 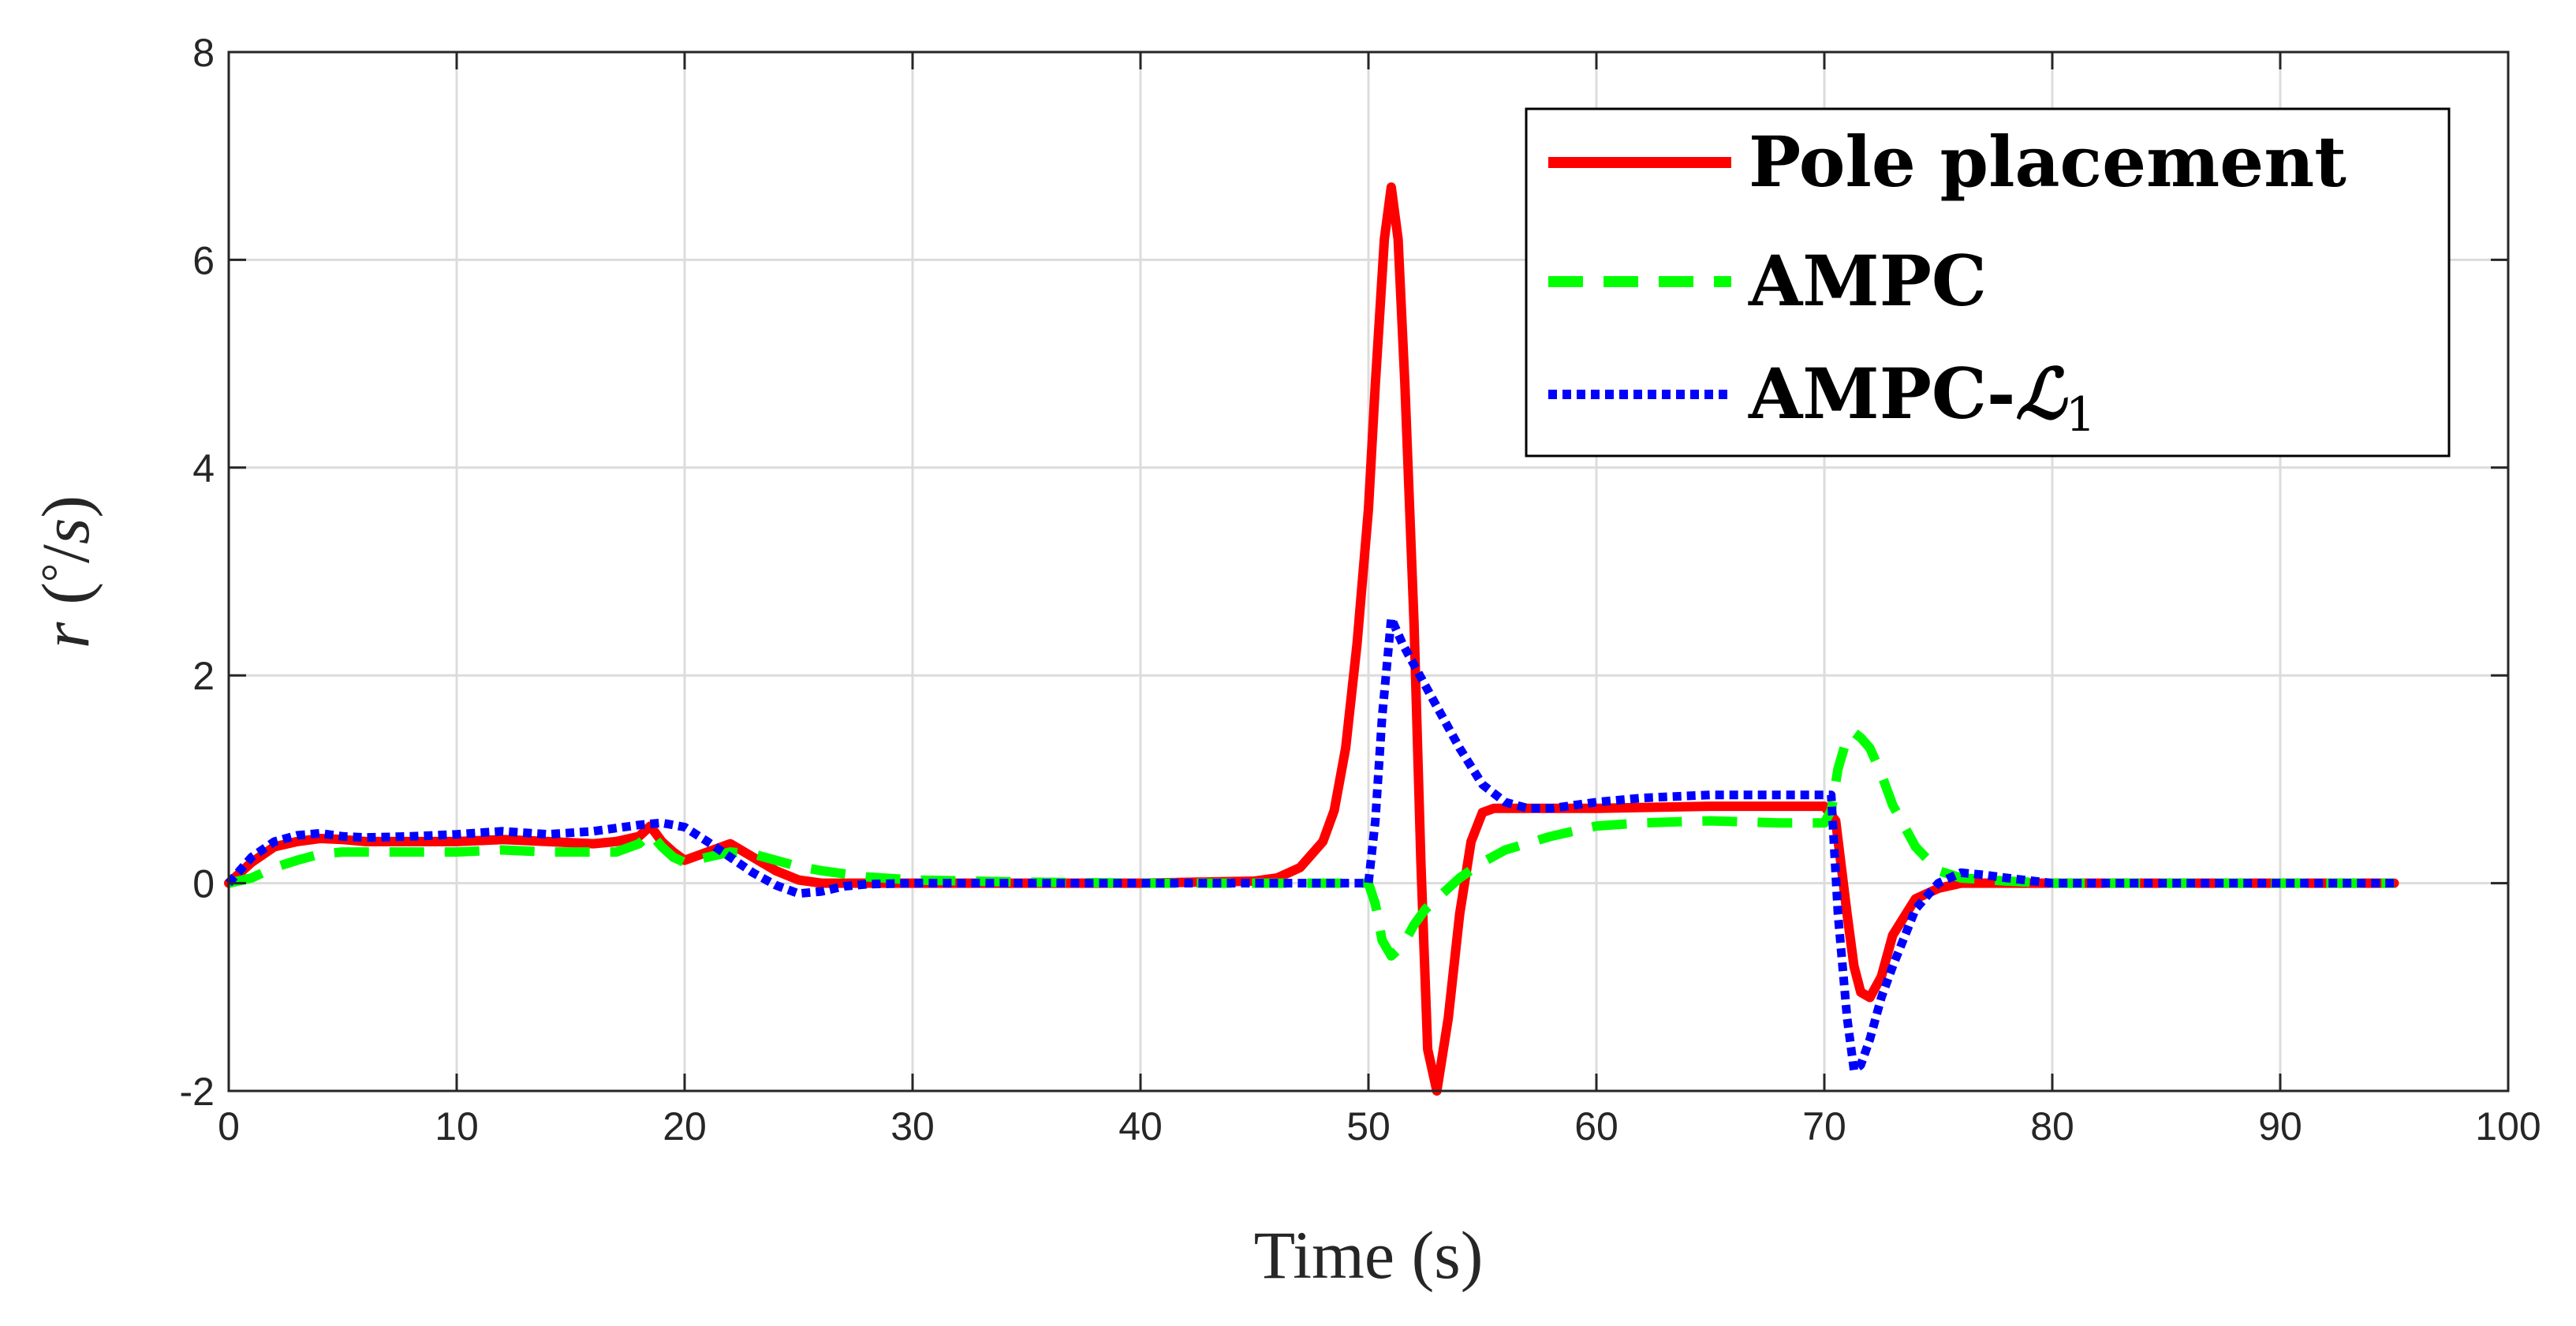 What do you see at coordinates (912, 1126) in the screenshot?
I see `x-tick-label: 30` at bounding box center [912, 1126].